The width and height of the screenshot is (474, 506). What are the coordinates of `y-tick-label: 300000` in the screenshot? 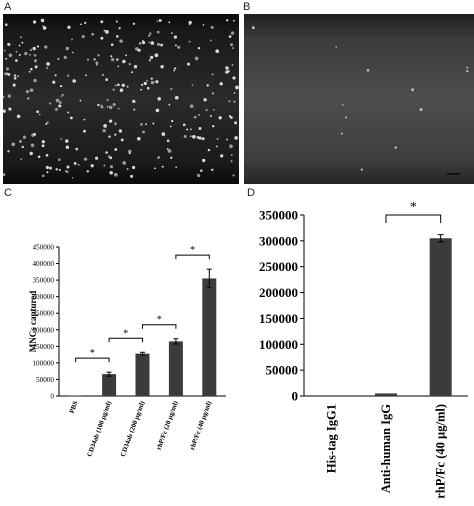 It's located at (278, 240).